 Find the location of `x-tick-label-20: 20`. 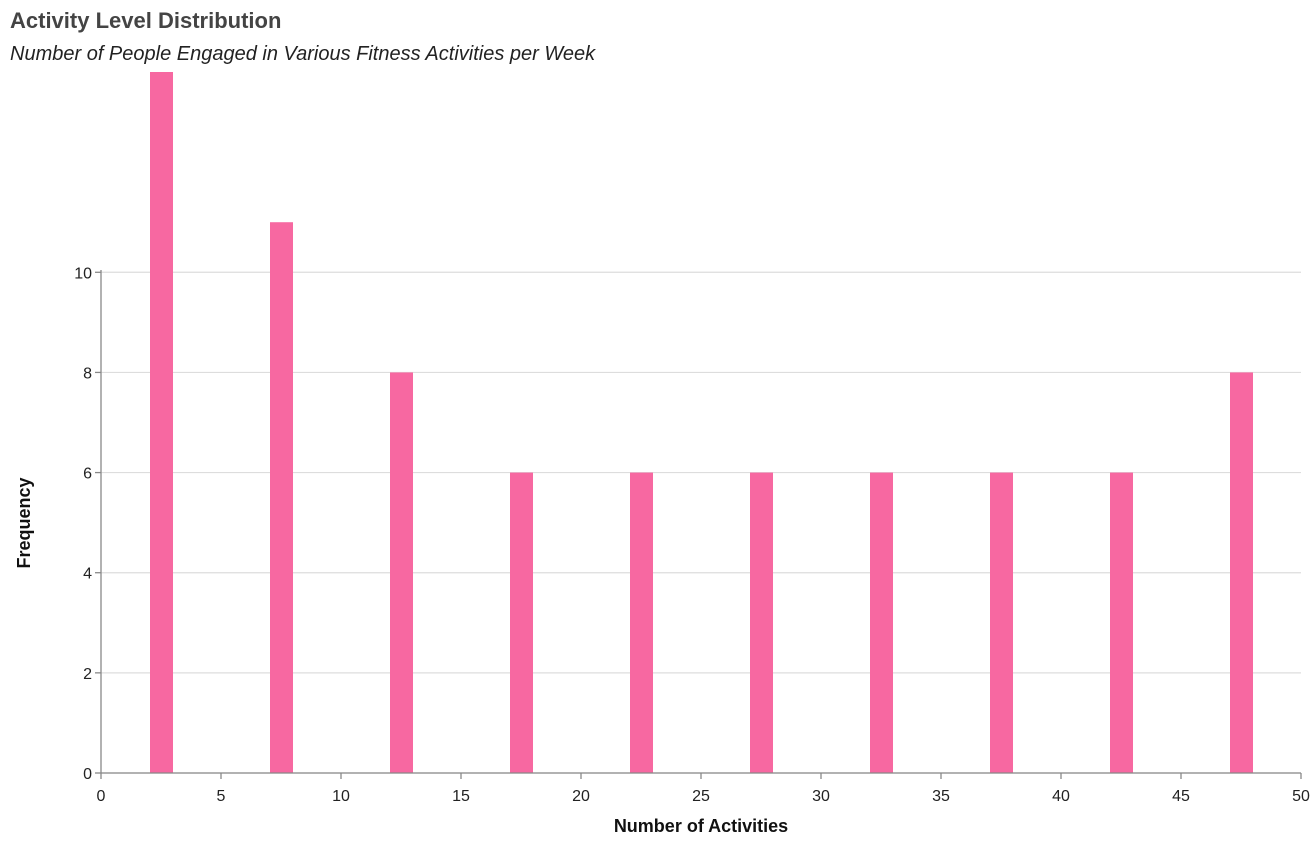

x-tick-label-20: 20 is located at coordinates (581, 796).